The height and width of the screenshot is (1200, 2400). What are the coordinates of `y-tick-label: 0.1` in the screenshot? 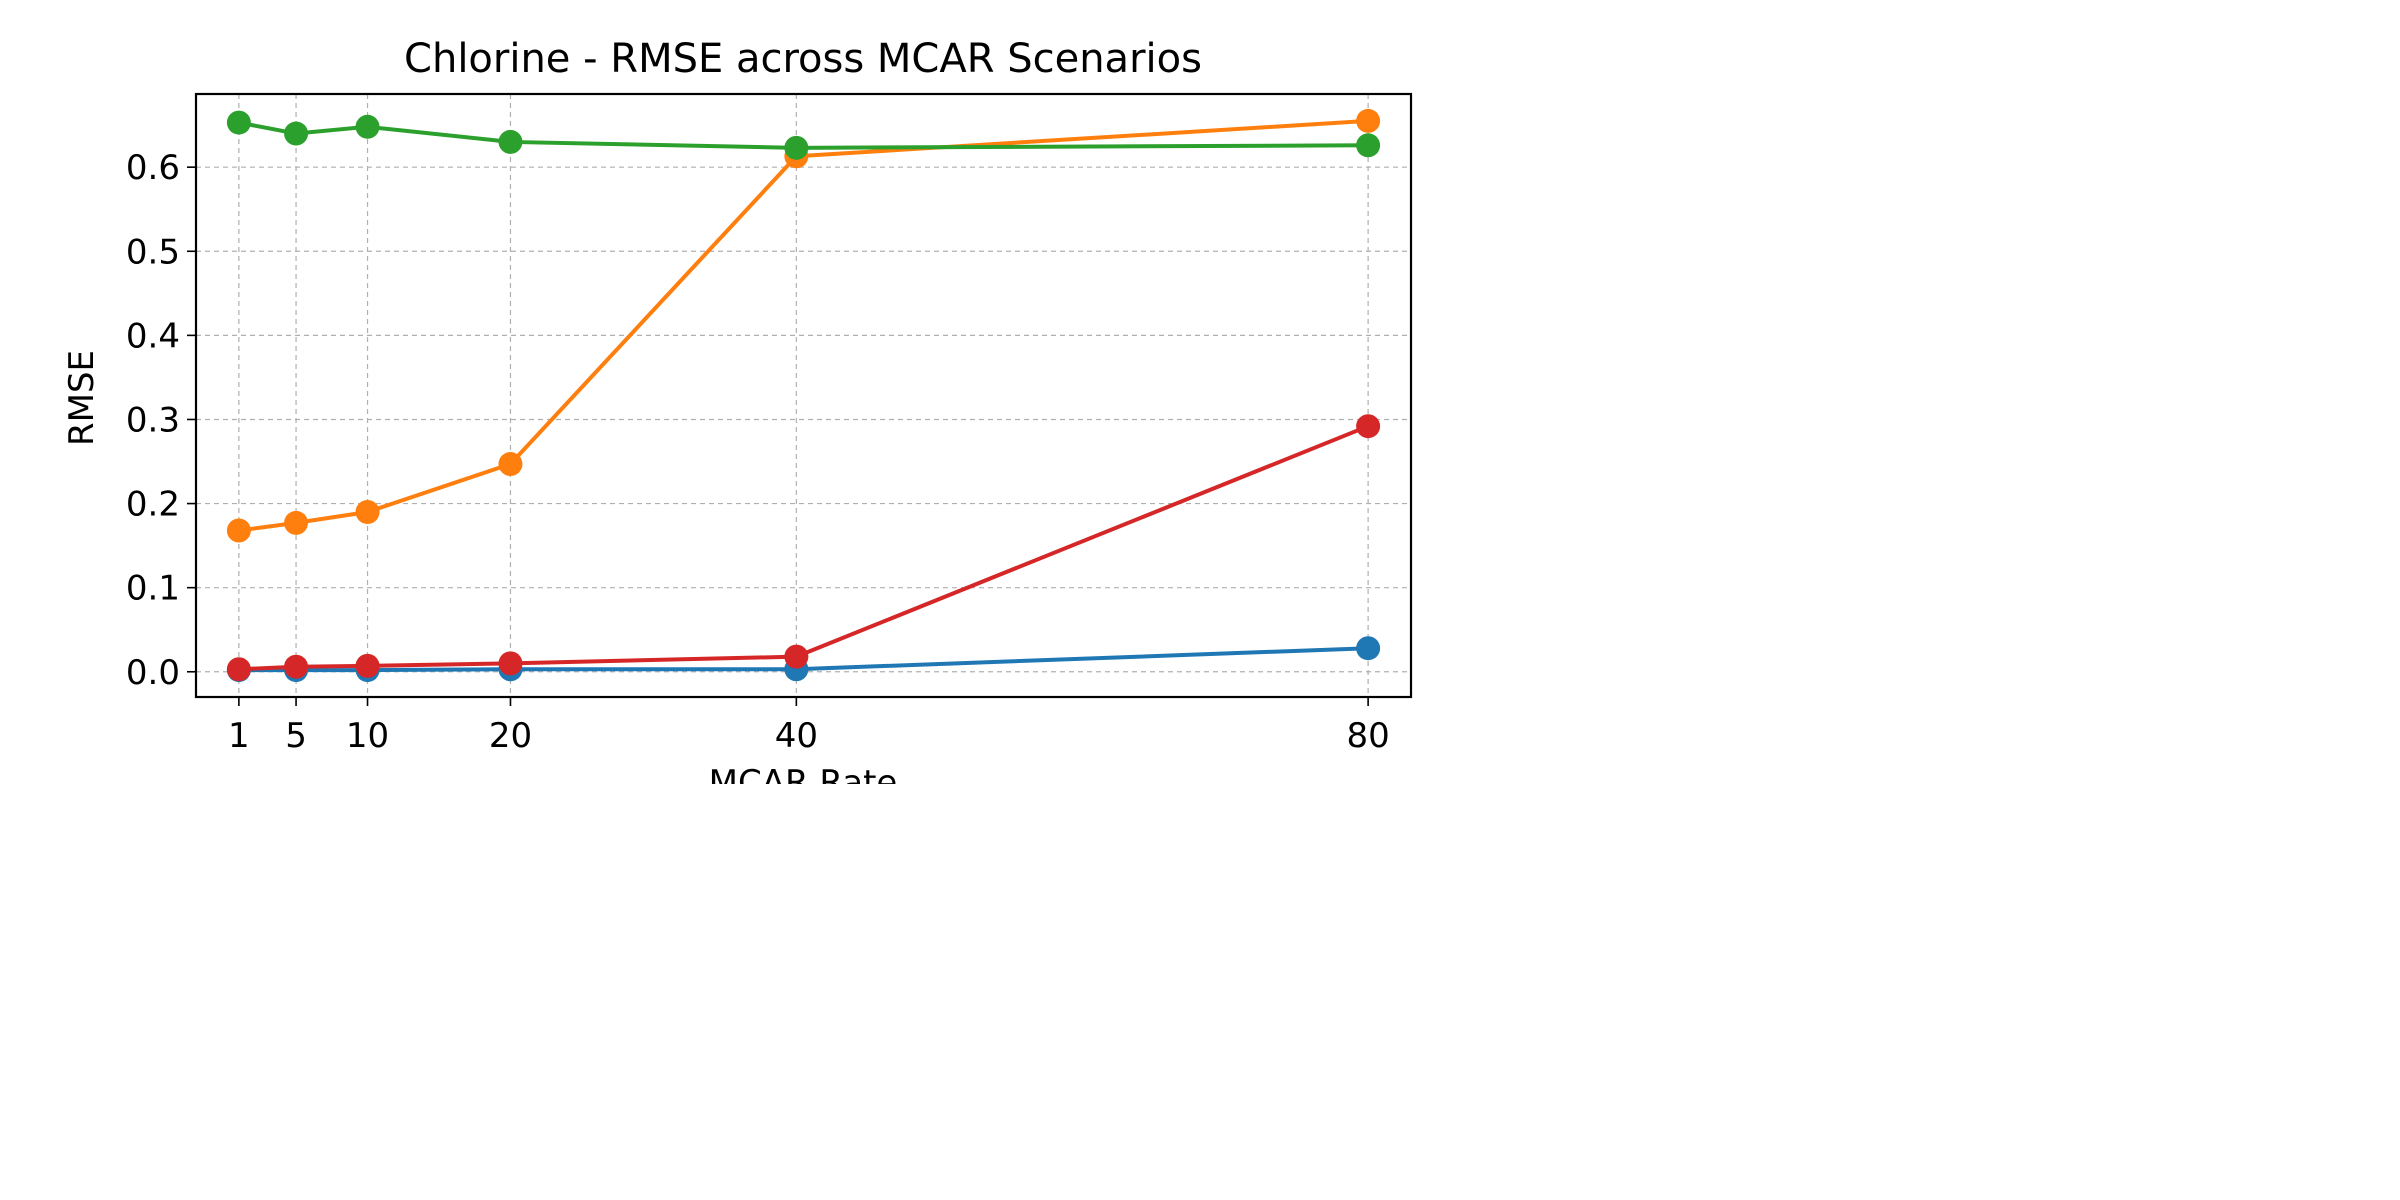 It's located at (153, 589).